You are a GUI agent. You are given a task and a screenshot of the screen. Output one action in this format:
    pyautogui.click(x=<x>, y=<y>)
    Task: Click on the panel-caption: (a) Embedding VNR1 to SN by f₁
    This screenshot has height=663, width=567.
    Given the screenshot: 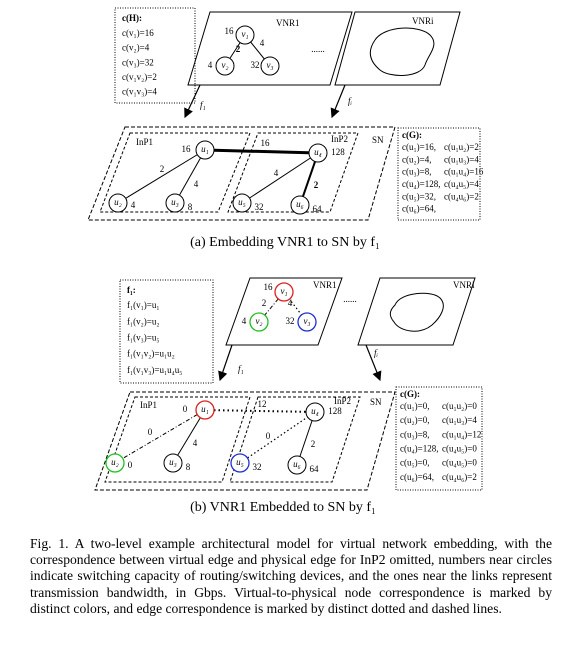 What is the action you would take?
    pyautogui.click(x=285, y=242)
    